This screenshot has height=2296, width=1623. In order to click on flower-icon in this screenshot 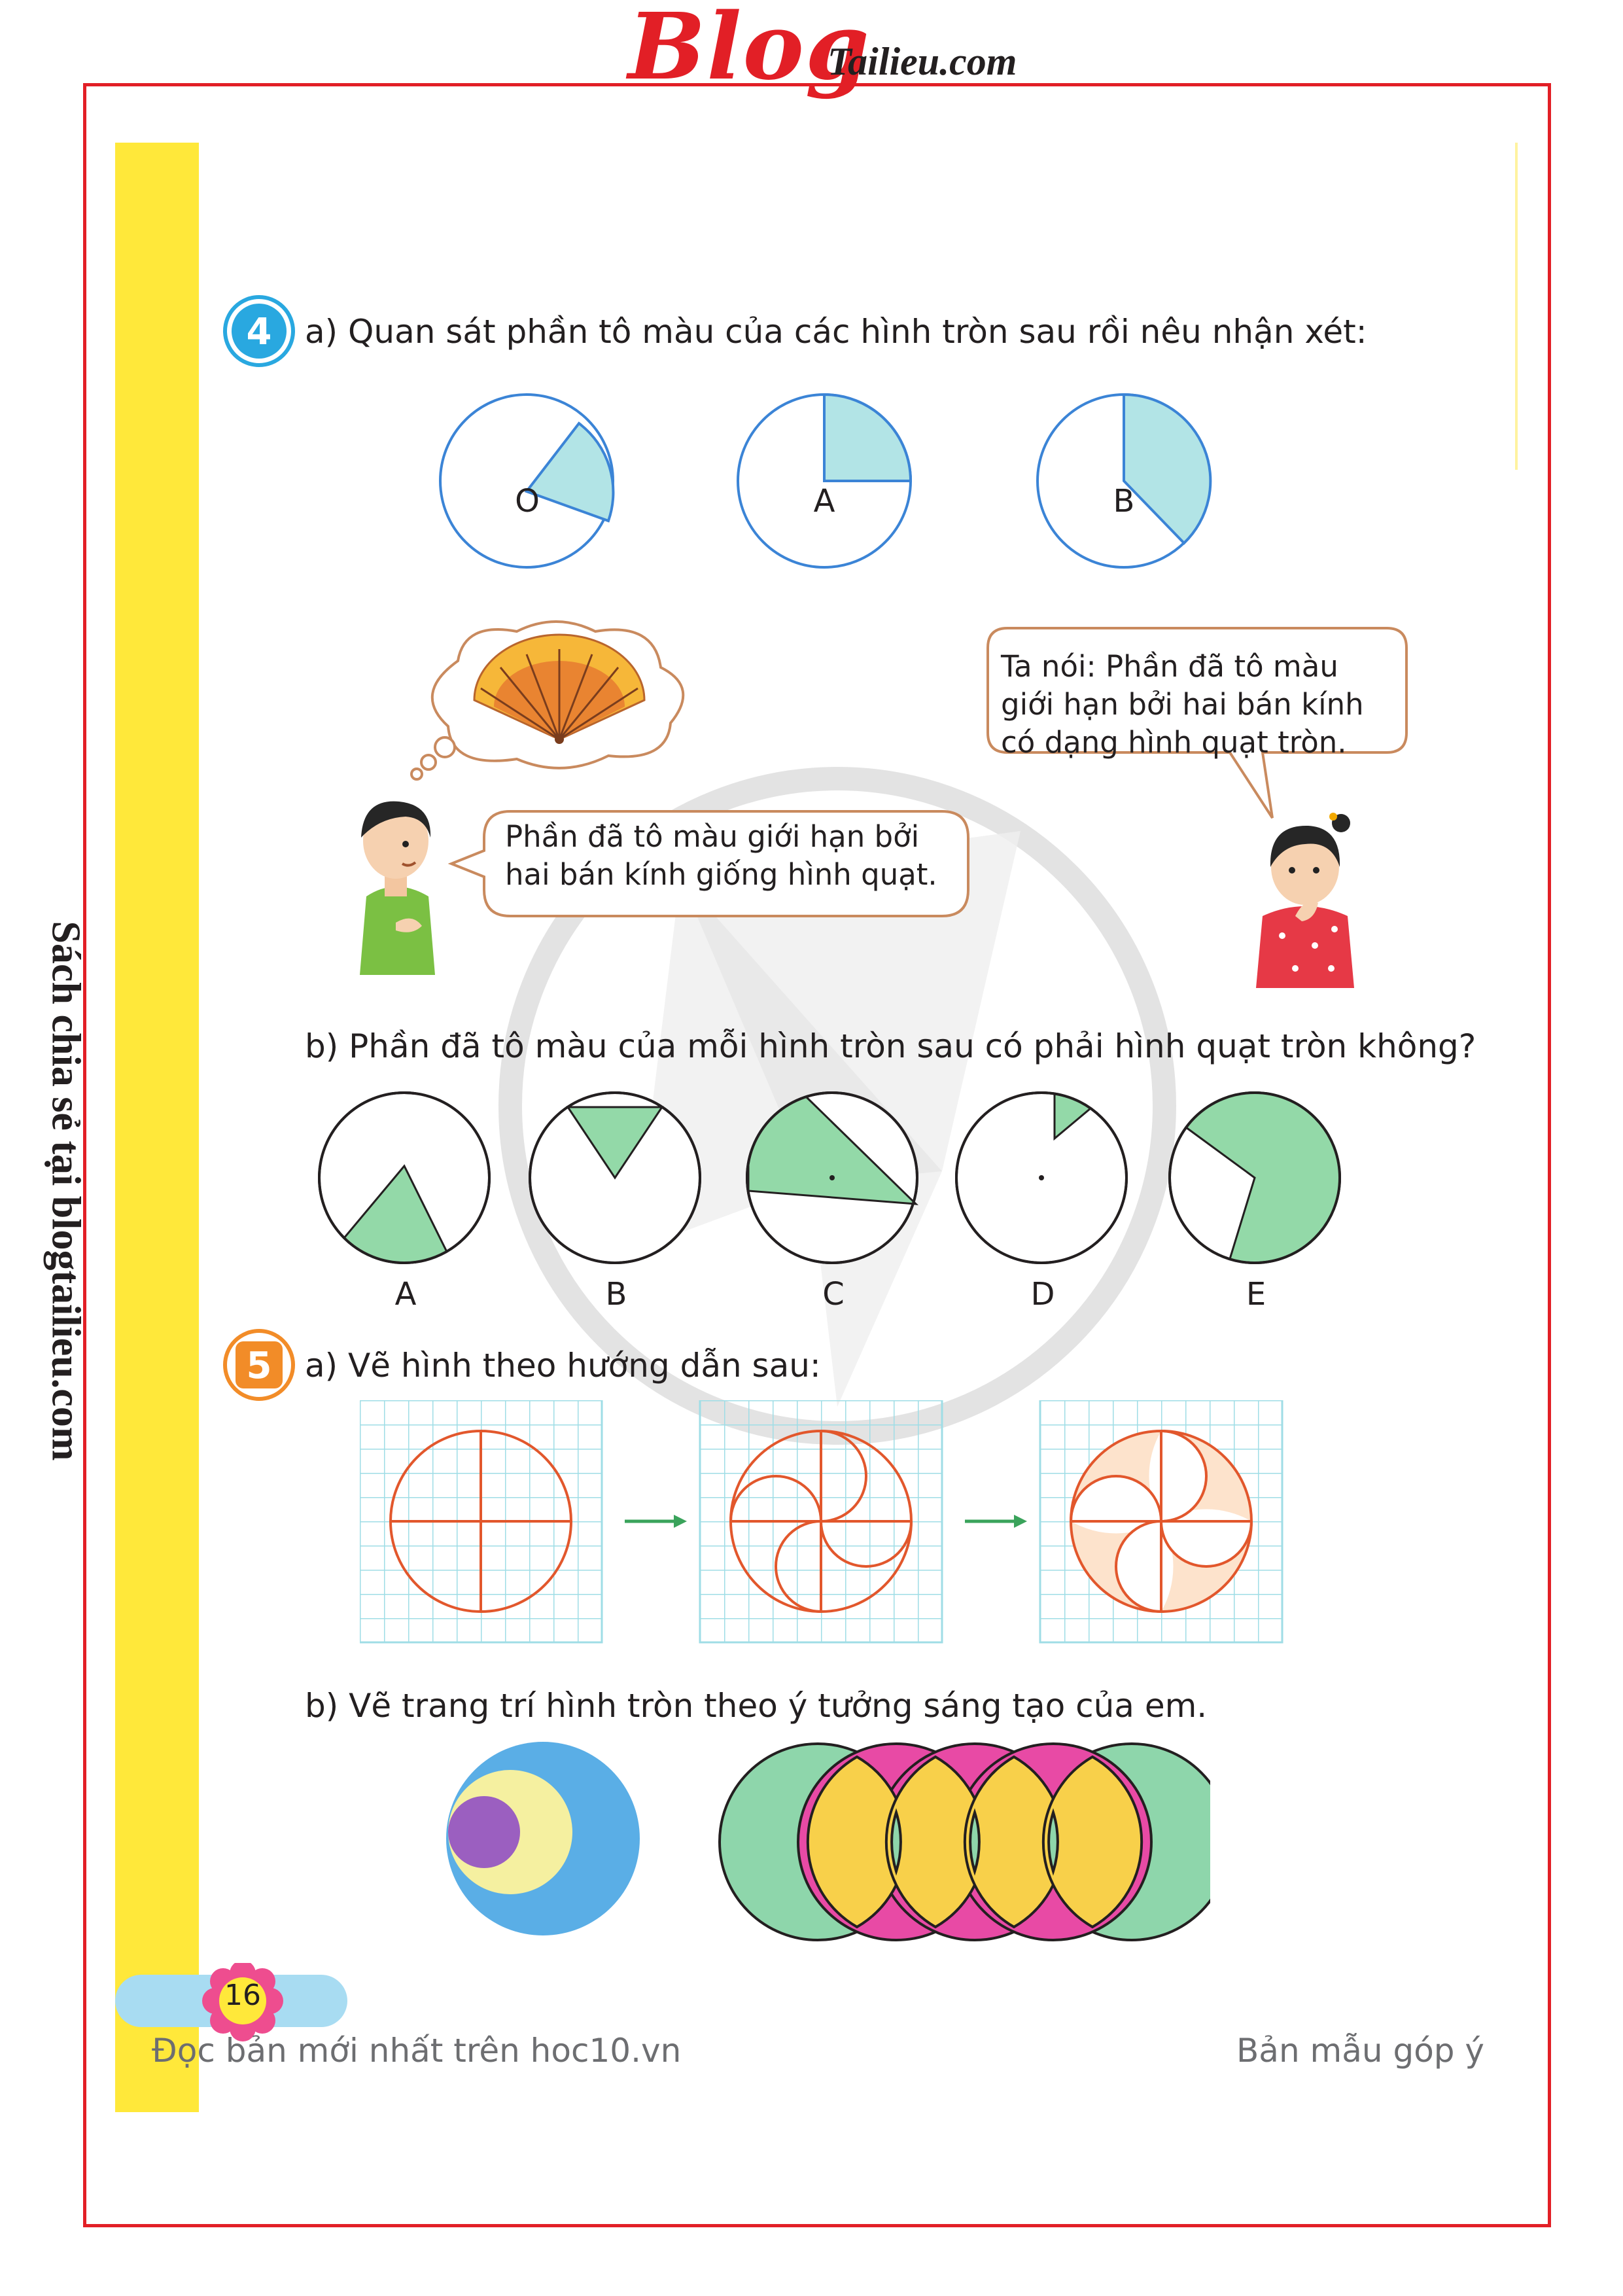, I will do `click(243, 2002)`.